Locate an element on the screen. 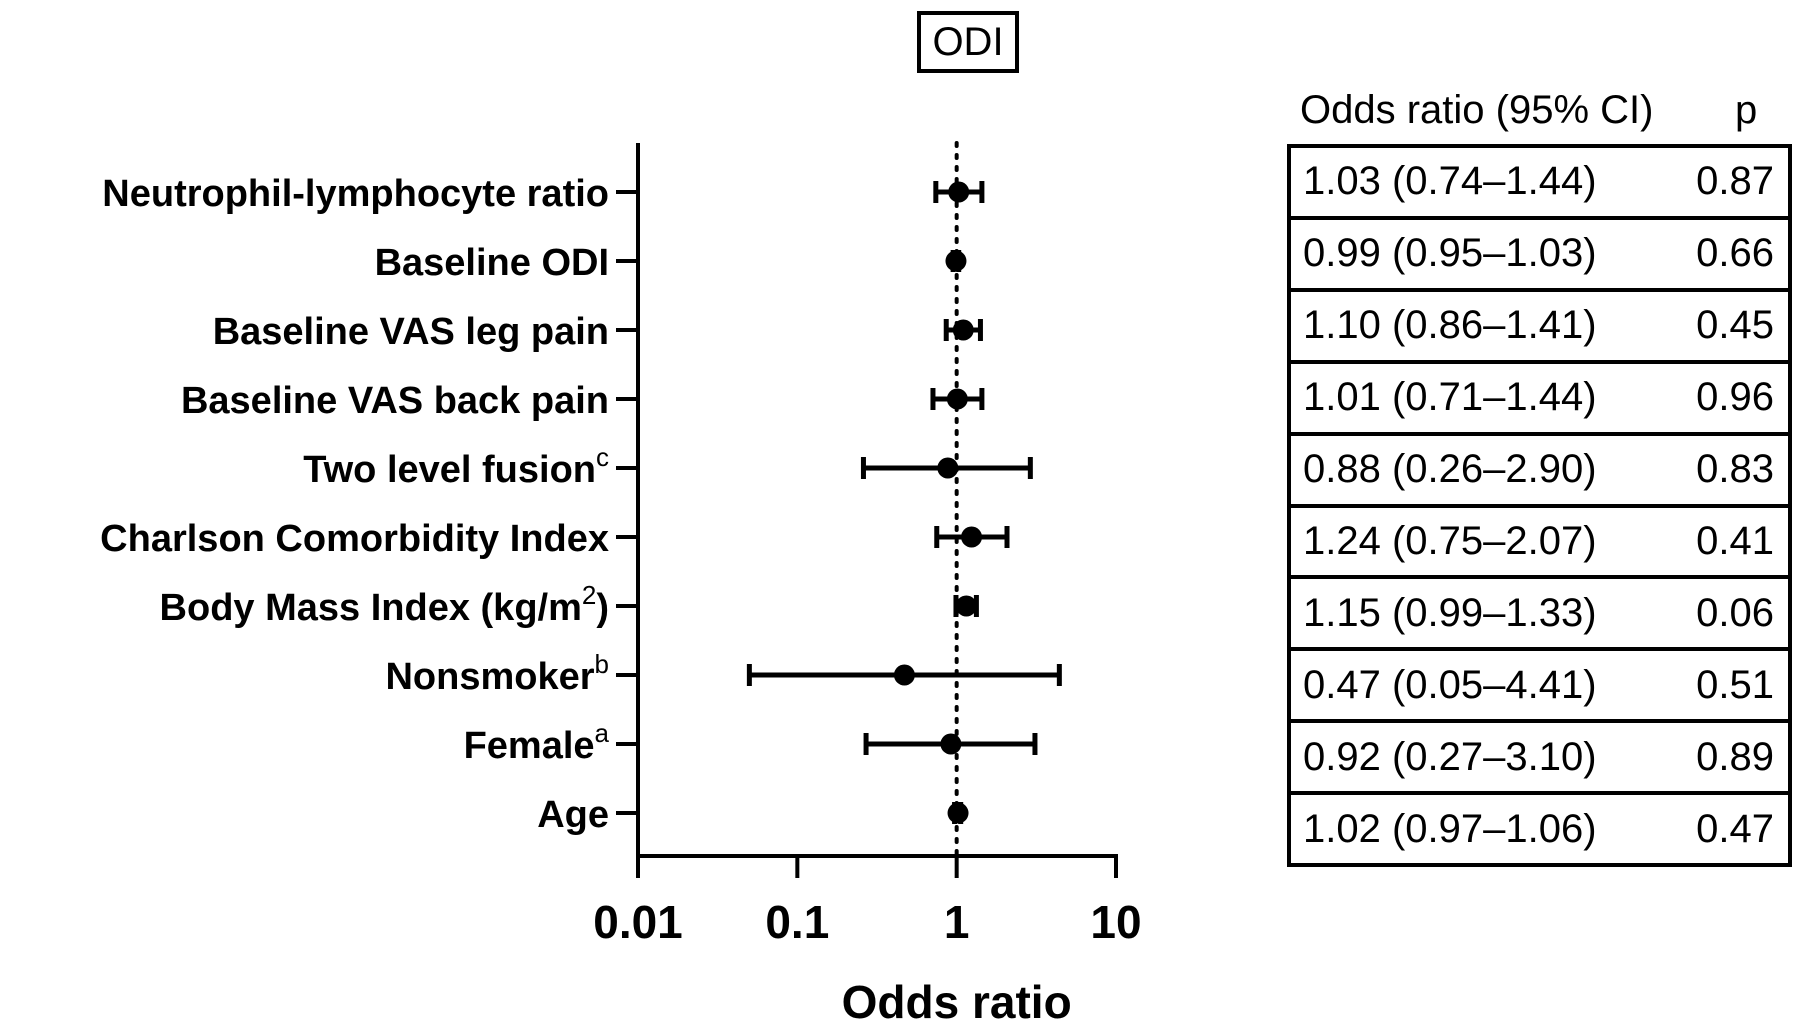 Image resolution: width=1800 pixels, height=1033 pixels. row-label: Baseline ODI is located at coordinates (492, 263).